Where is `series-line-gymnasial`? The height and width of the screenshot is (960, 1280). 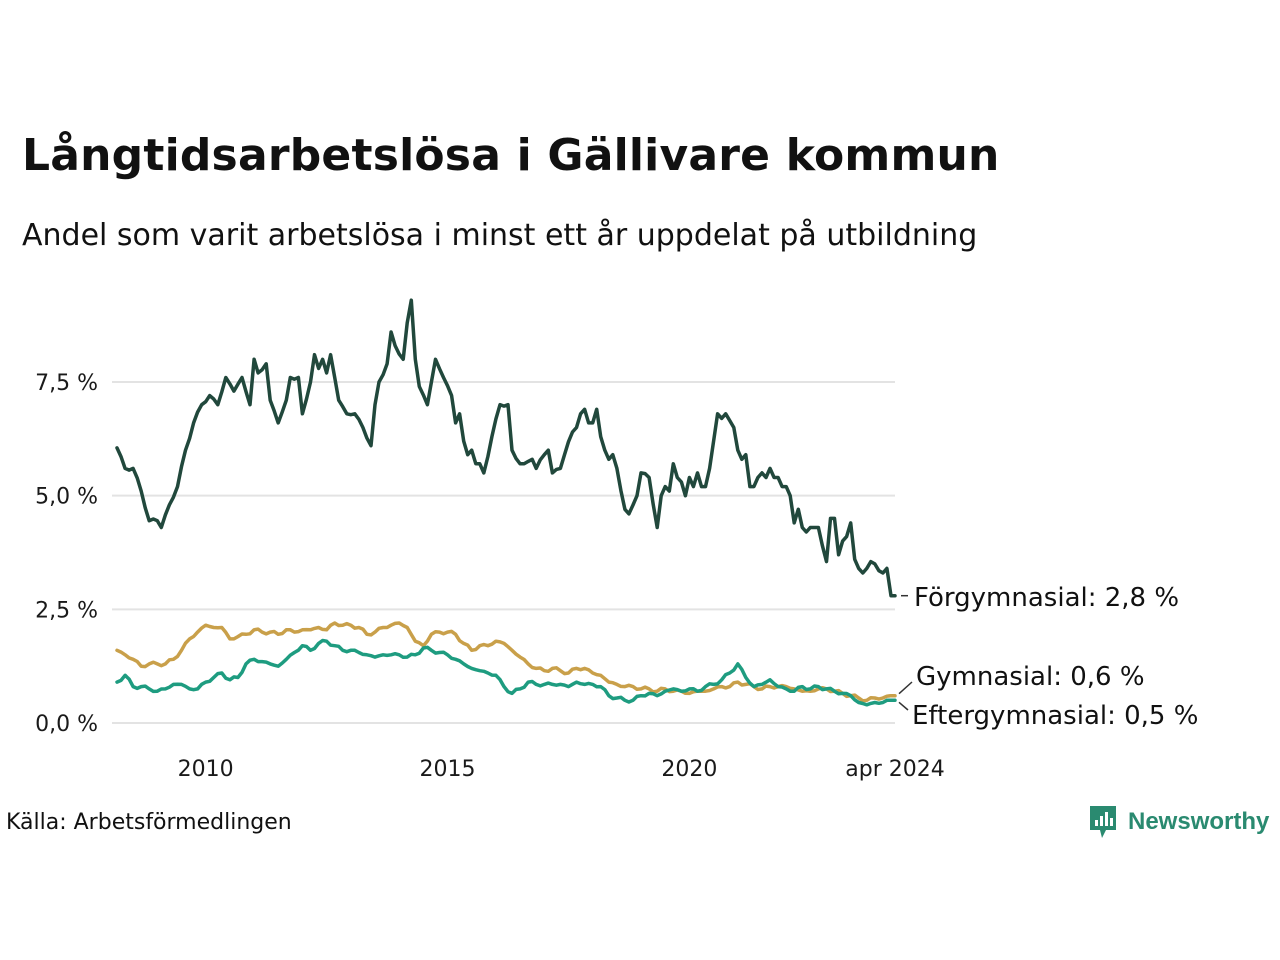
series-line-gymnasial is located at coordinates (506, 662).